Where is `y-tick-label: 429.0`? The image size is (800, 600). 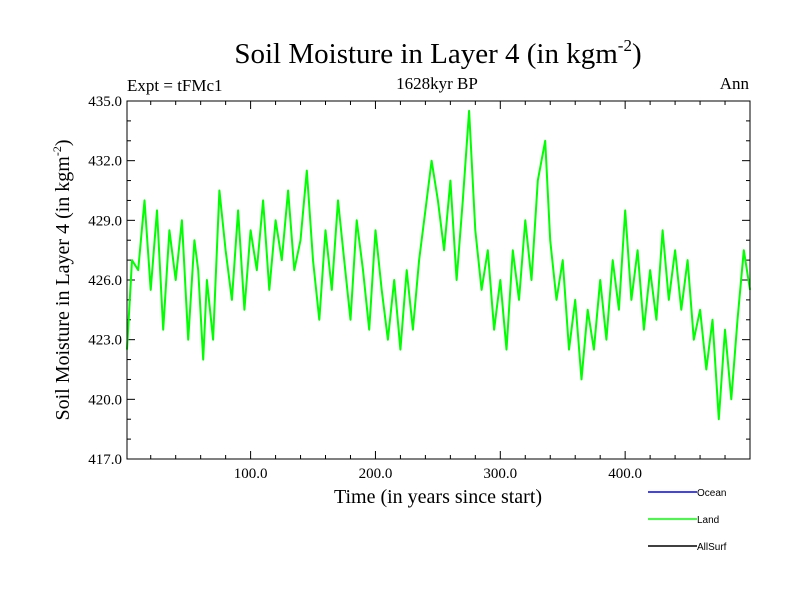
y-tick-label: 429.0 is located at coordinates (105, 221).